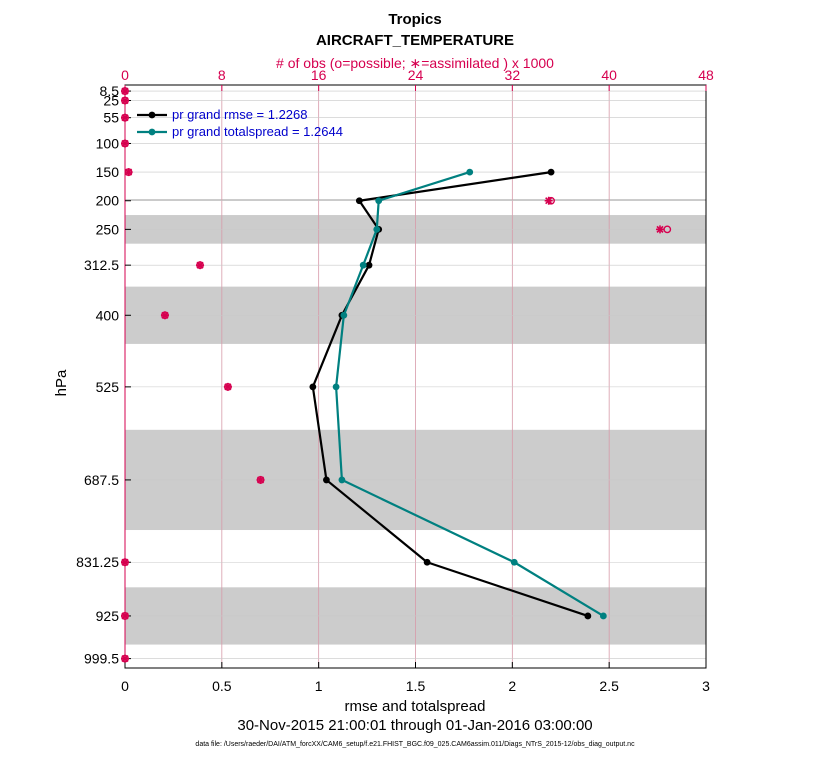 The height and width of the screenshot is (760, 830). Describe the element at coordinates (513, 75) in the screenshot. I see `top-tick-label: 32` at that location.